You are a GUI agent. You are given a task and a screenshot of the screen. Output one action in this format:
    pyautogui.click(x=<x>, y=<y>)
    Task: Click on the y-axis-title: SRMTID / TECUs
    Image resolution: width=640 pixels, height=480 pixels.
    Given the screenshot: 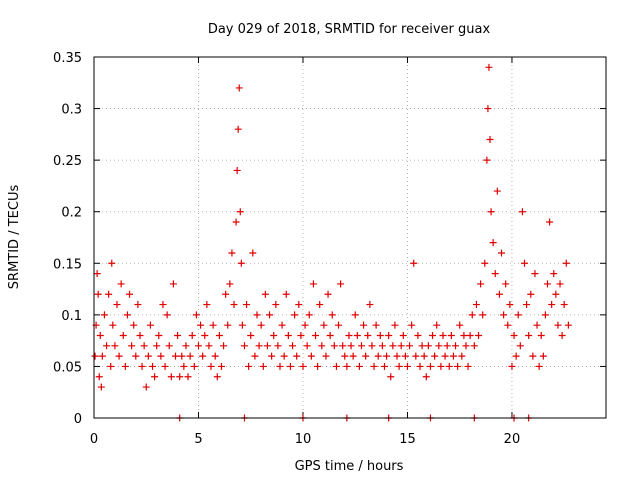 What is the action you would take?
    pyautogui.click(x=14, y=237)
    